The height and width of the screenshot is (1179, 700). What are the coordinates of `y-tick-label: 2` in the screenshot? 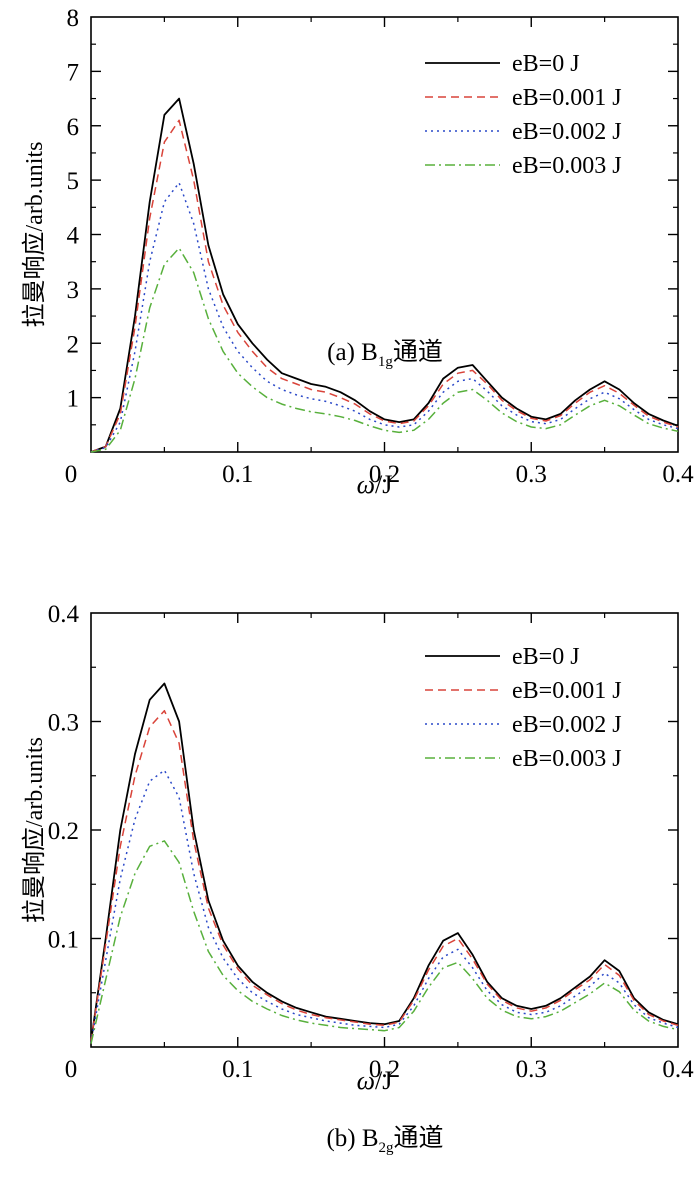 It's located at (73, 344).